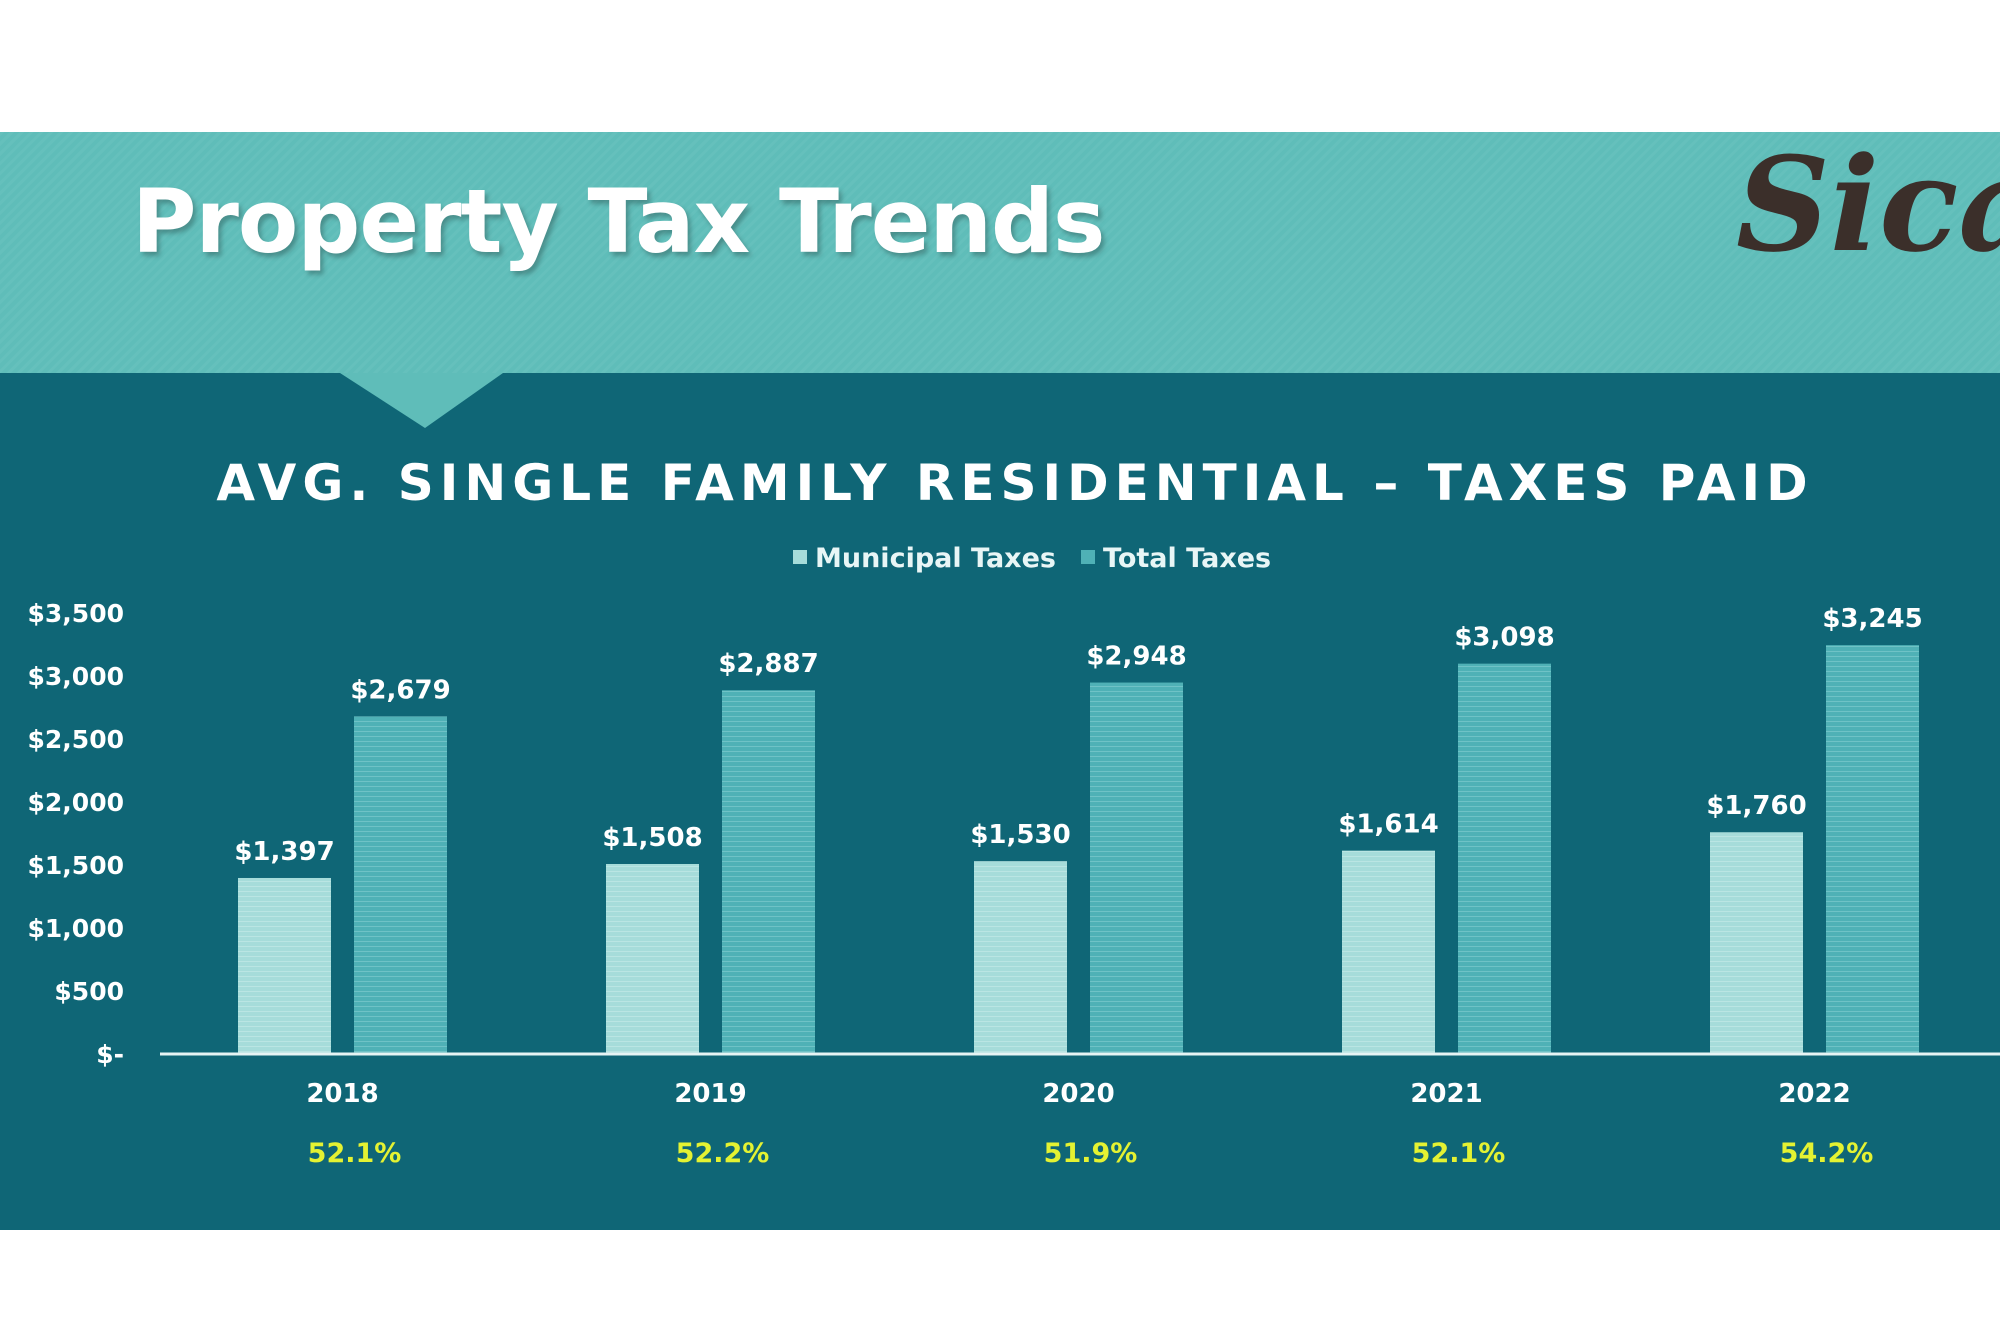 The width and height of the screenshot is (2000, 1333). Describe the element at coordinates (710, 1094) in the screenshot. I see `x-tick-label: 2019` at that location.